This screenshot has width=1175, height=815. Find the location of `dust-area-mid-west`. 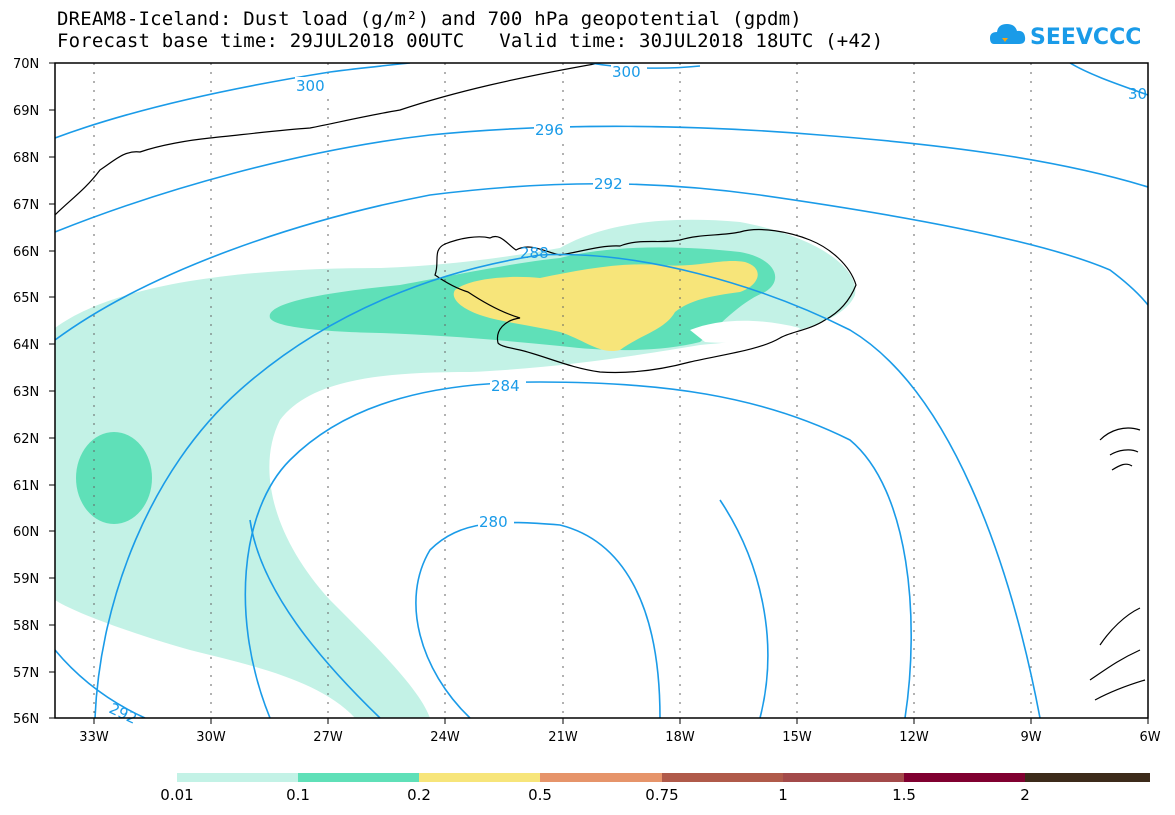

dust-area-mid-west is located at coordinates (114, 478).